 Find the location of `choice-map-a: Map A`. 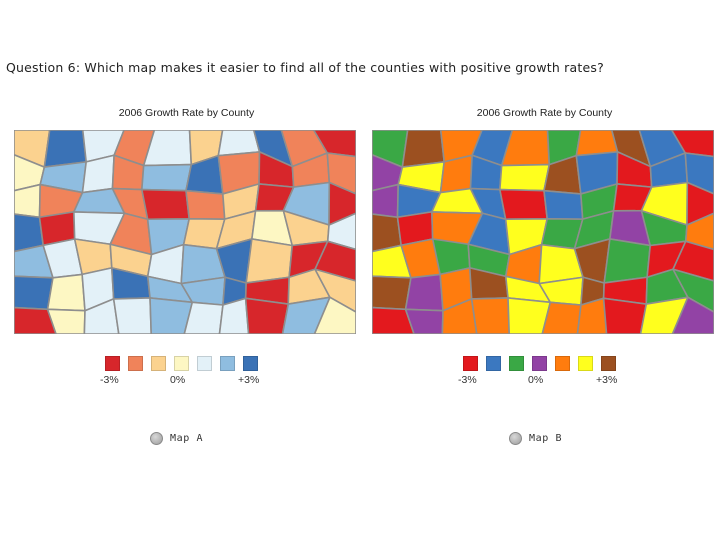

choice-map-a: Map A is located at coordinates (176, 438).